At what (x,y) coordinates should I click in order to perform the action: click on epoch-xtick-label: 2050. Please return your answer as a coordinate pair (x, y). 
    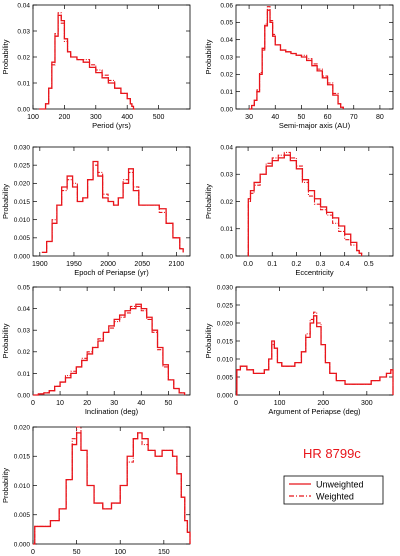
    Looking at the image, I should click on (142, 264).